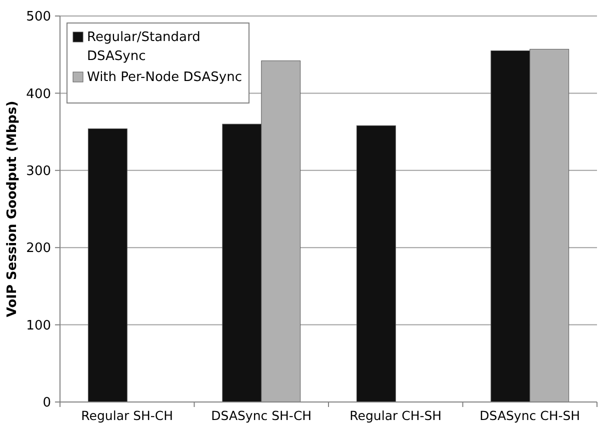  Describe the element at coordinates (127, 415) in the screenshot. I see `x-tick-label: Regular SH-CH` at that location.